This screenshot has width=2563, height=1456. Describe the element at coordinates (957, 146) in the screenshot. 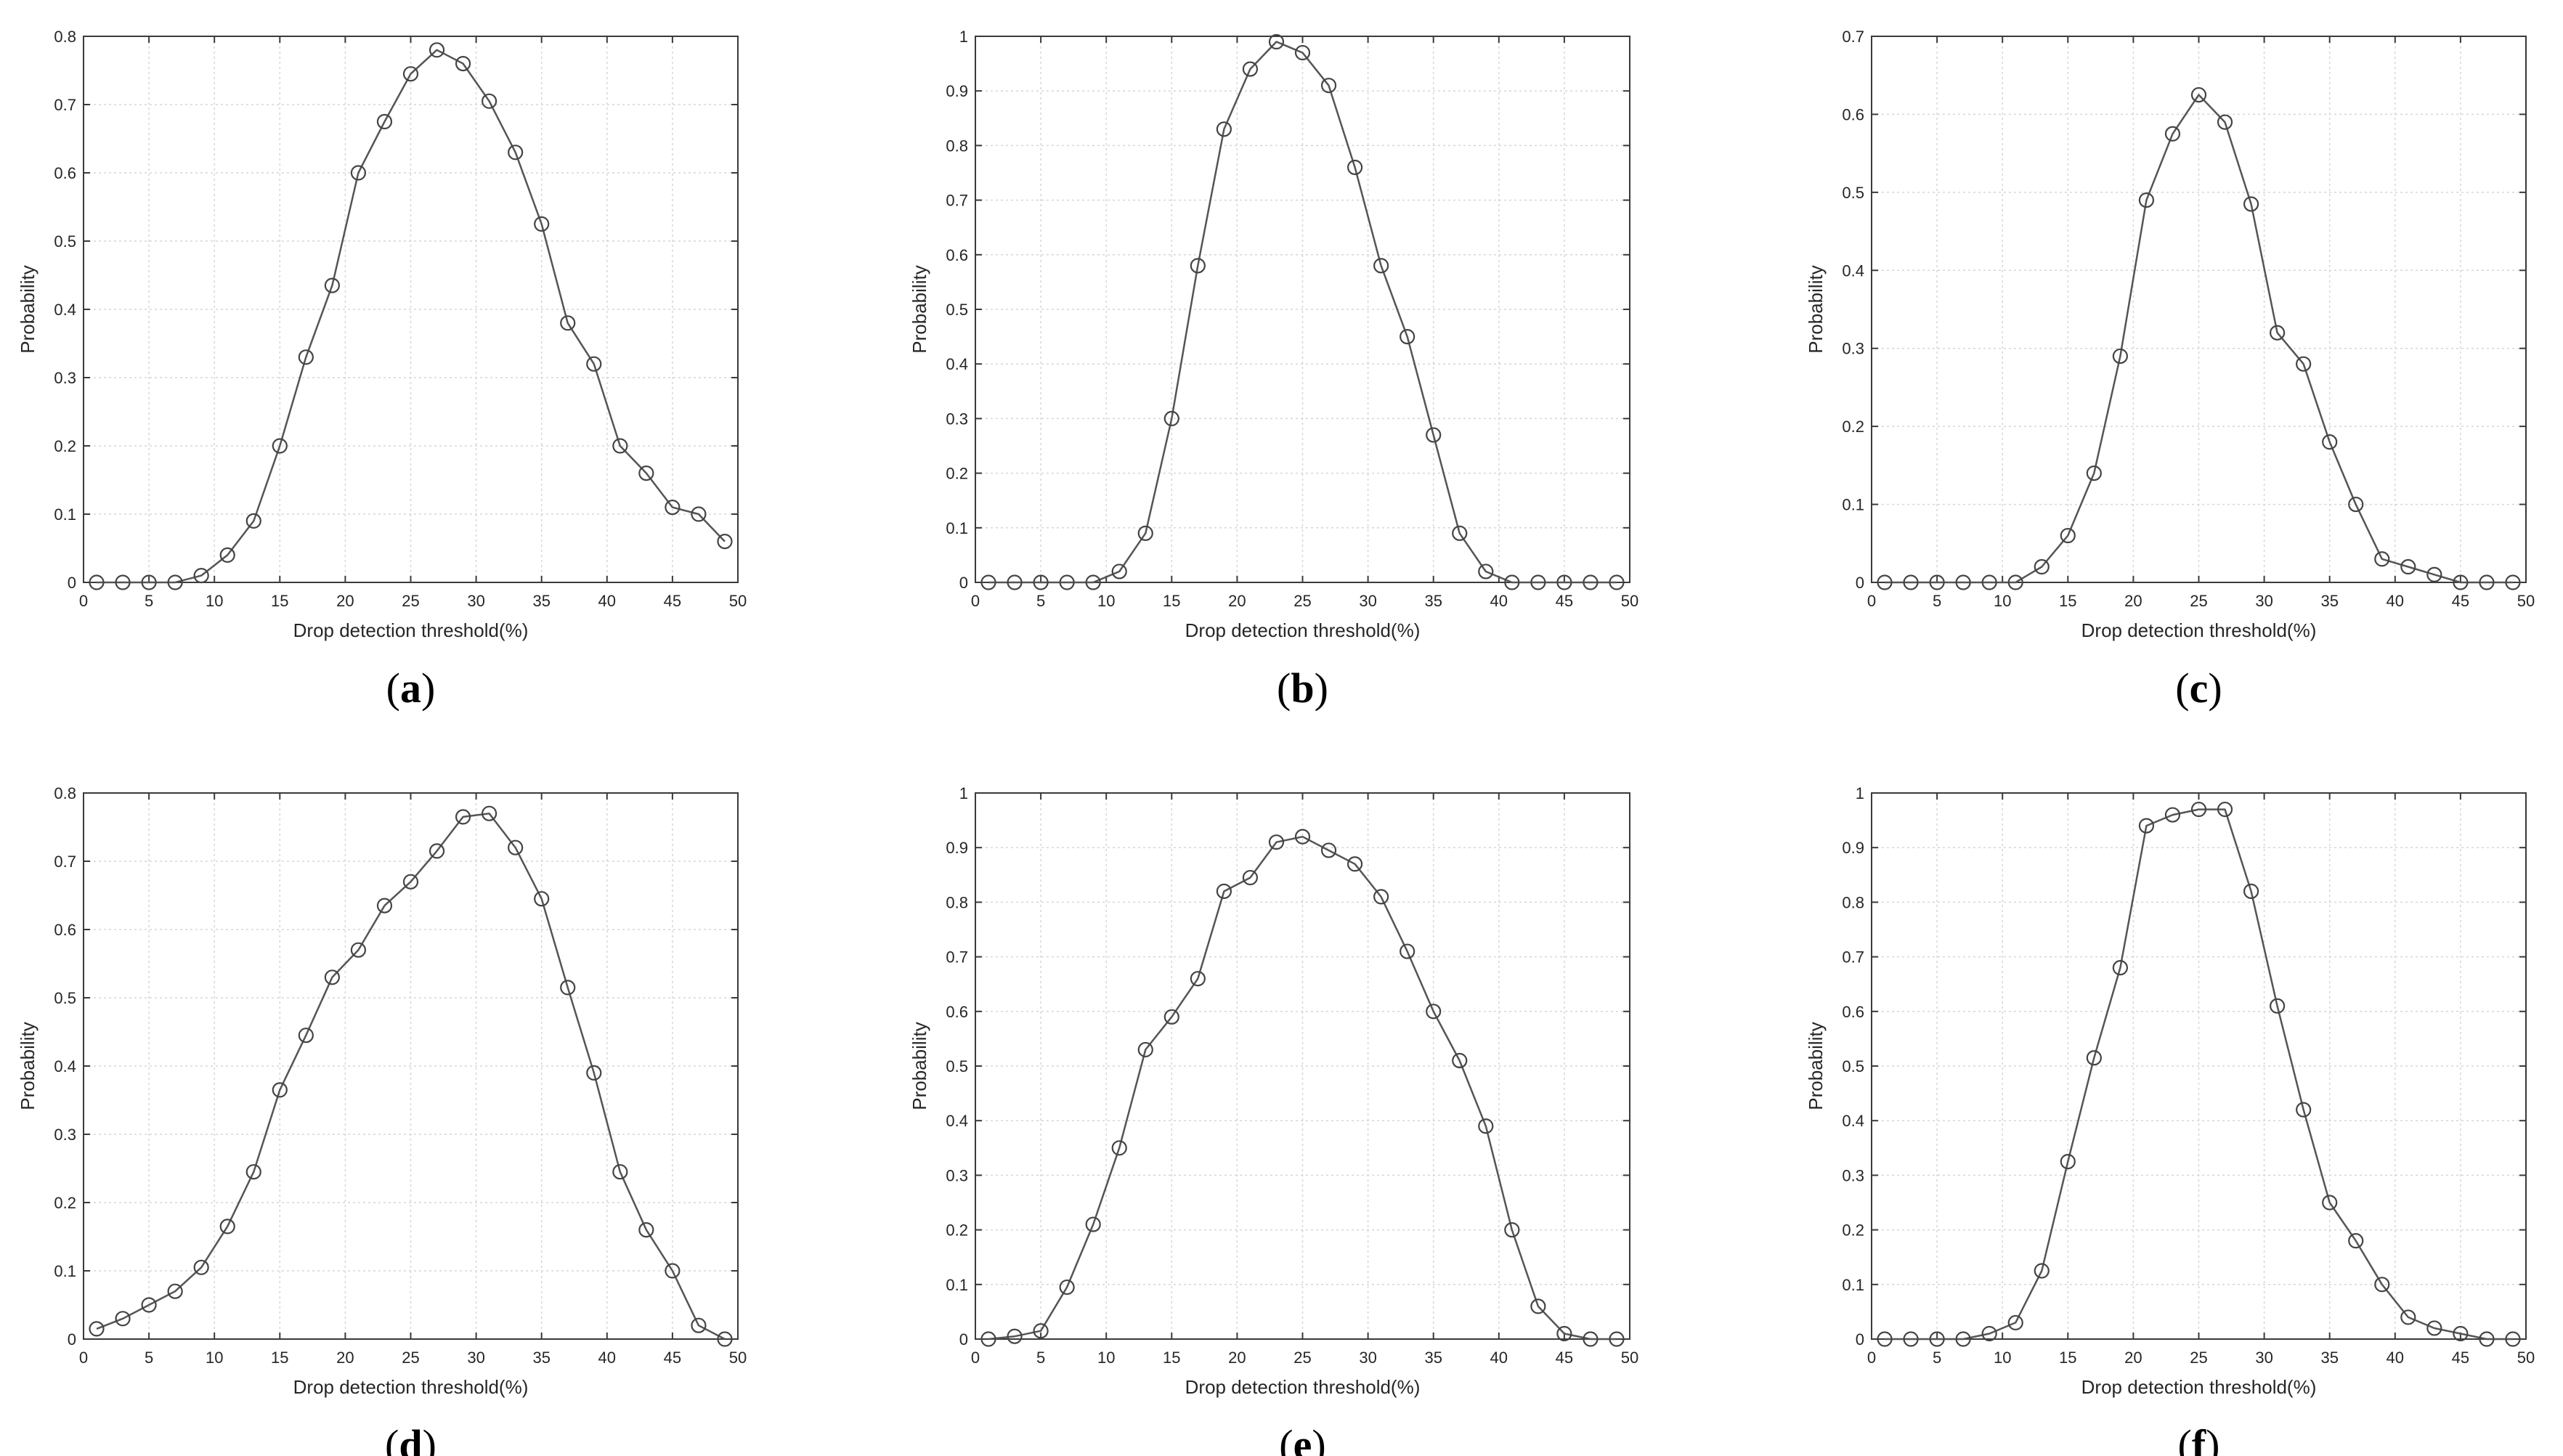

I see `y-tick-label: 0.8` at that location.